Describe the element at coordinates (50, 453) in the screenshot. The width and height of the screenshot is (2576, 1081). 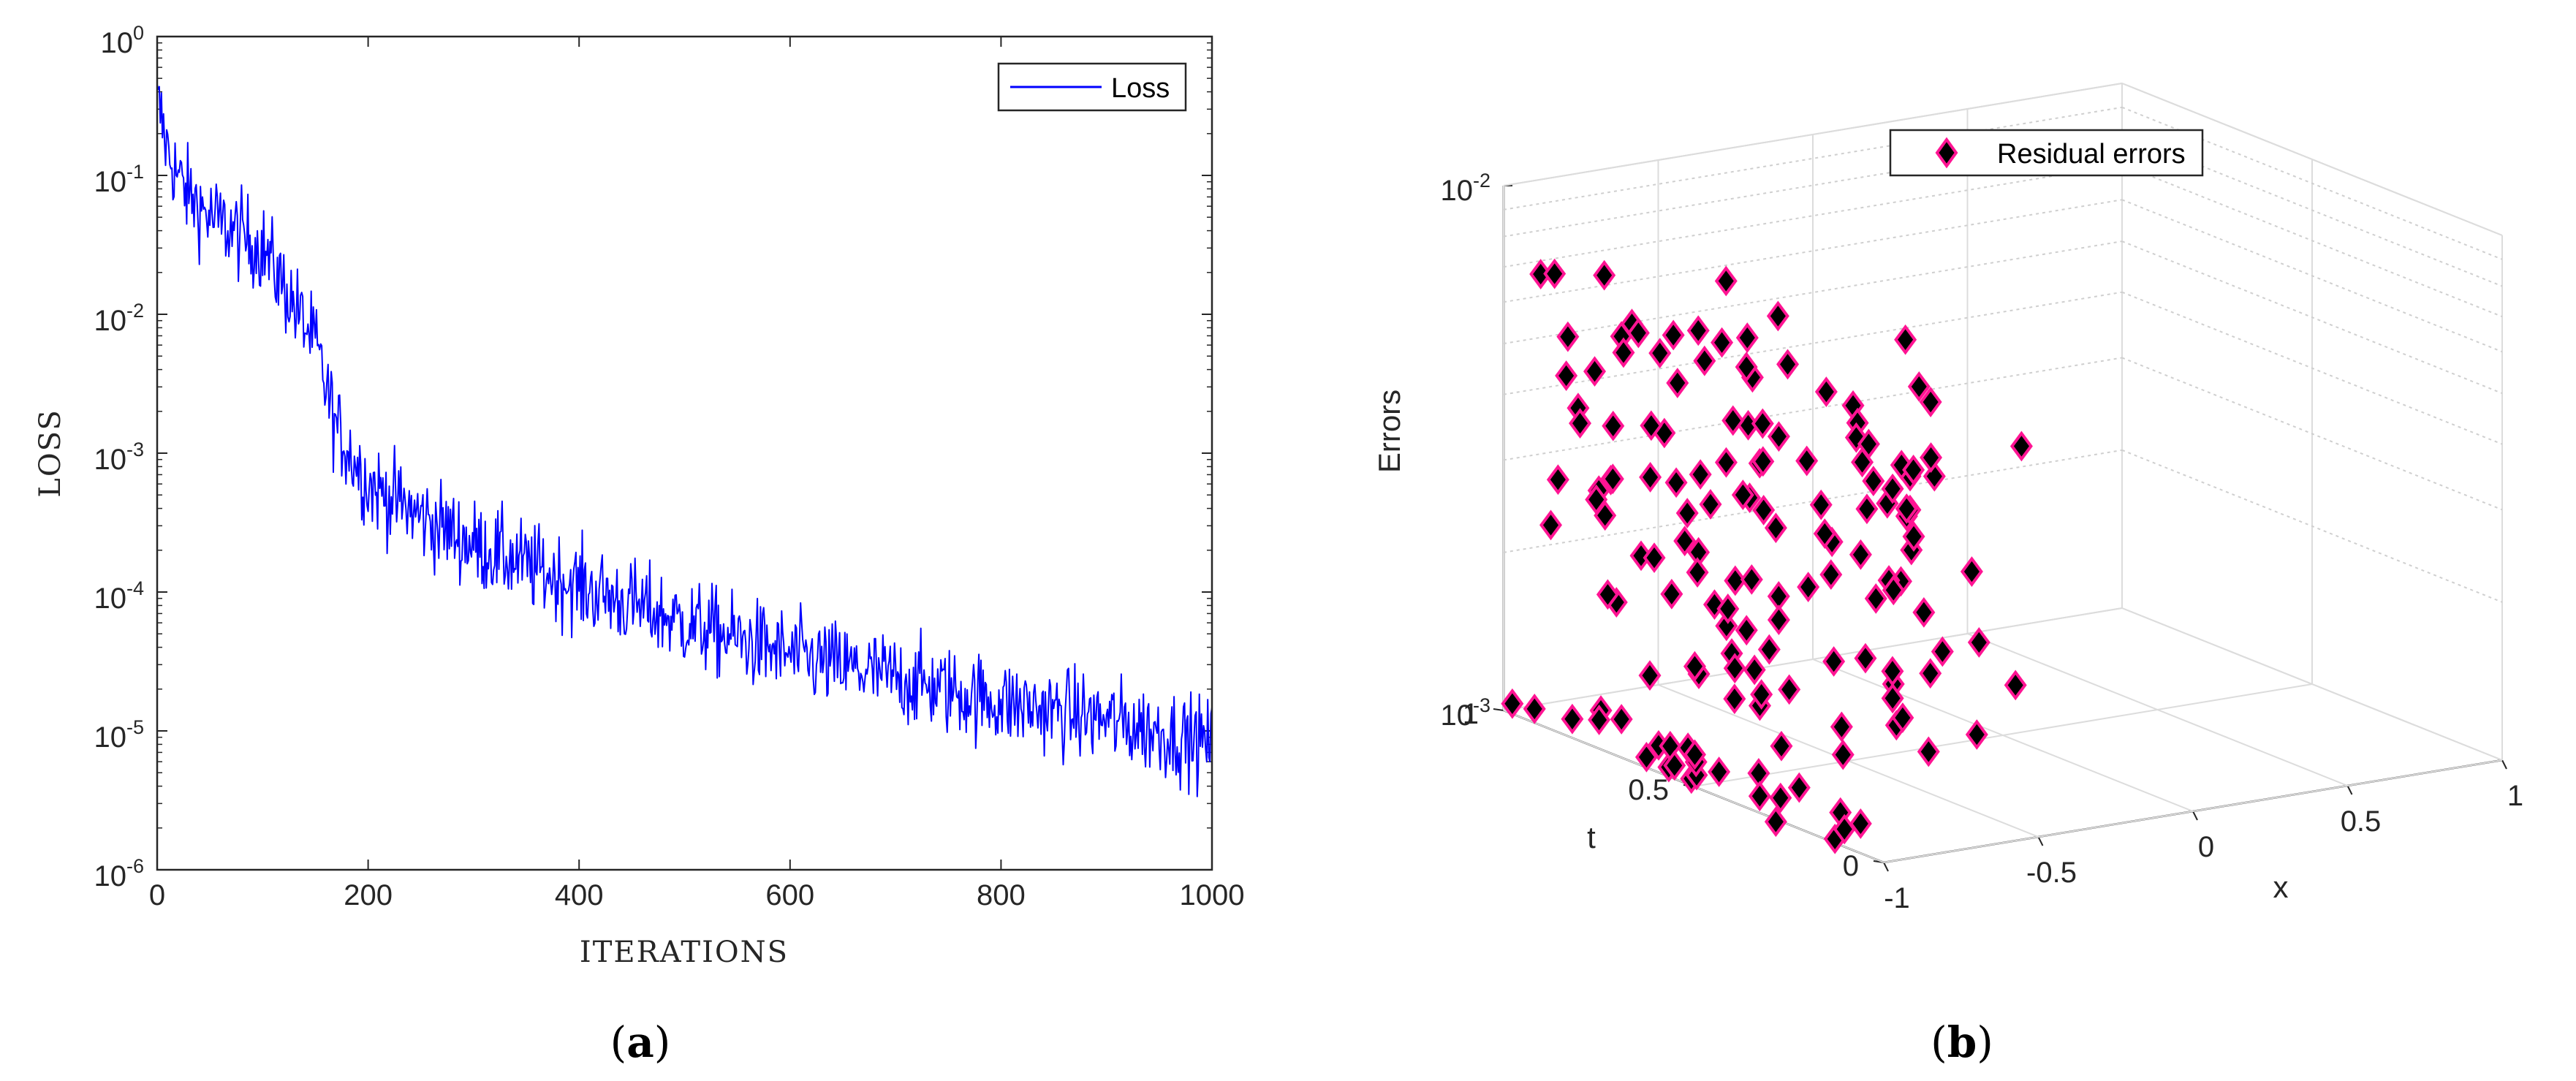
I see `loss-y-axis-label: LOSS` at that location.